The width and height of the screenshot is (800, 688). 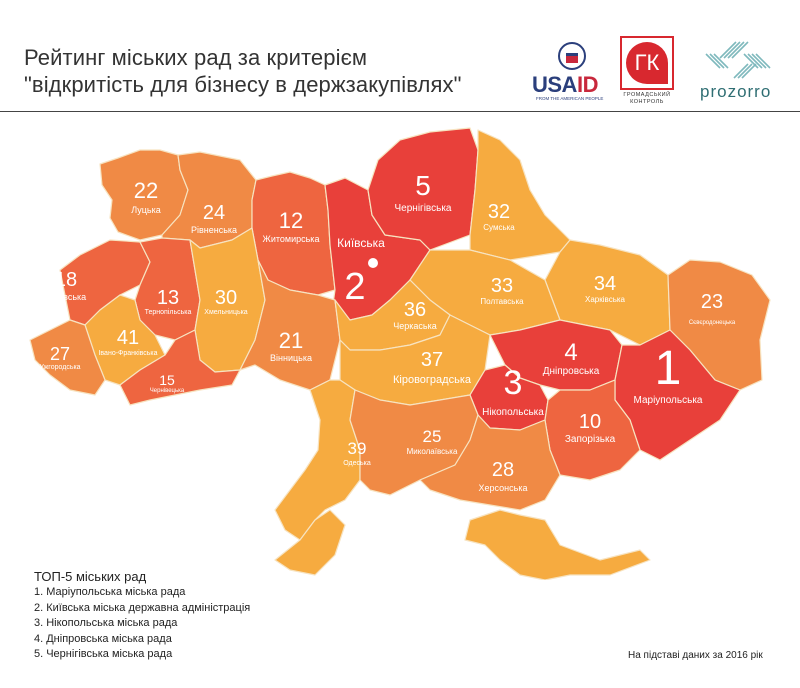 I want to click on prozorro-logo: prozorro, so click(x=746, y=70).